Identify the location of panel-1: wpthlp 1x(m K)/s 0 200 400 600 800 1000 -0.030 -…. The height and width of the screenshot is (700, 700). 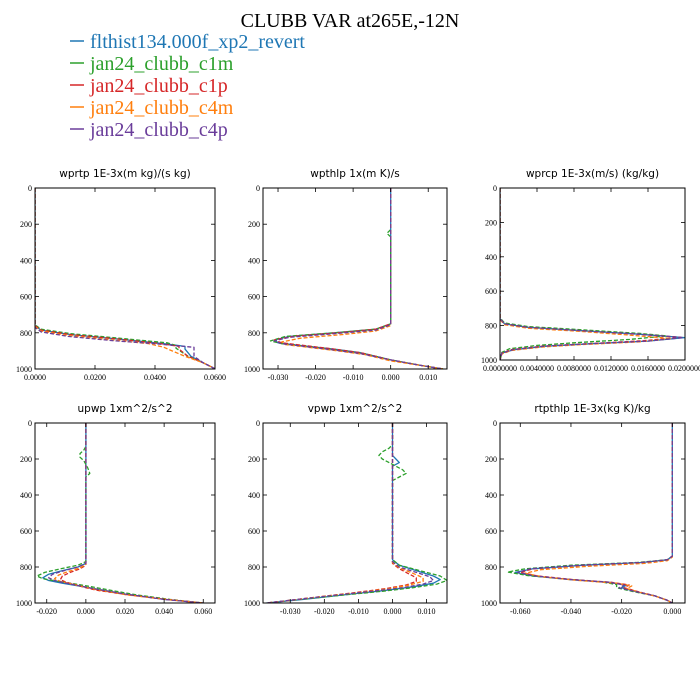
(346, 275).